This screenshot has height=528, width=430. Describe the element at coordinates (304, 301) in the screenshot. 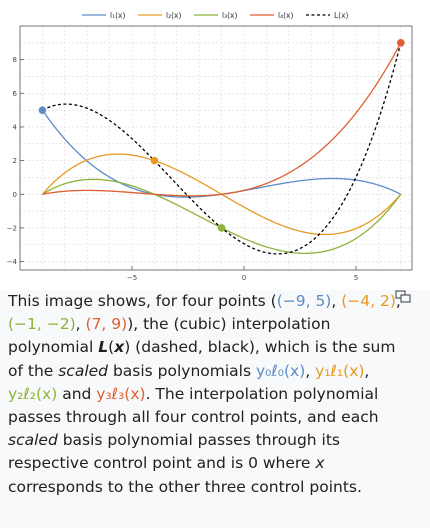

I see `point-1-label: (−9, 5)` at that location.